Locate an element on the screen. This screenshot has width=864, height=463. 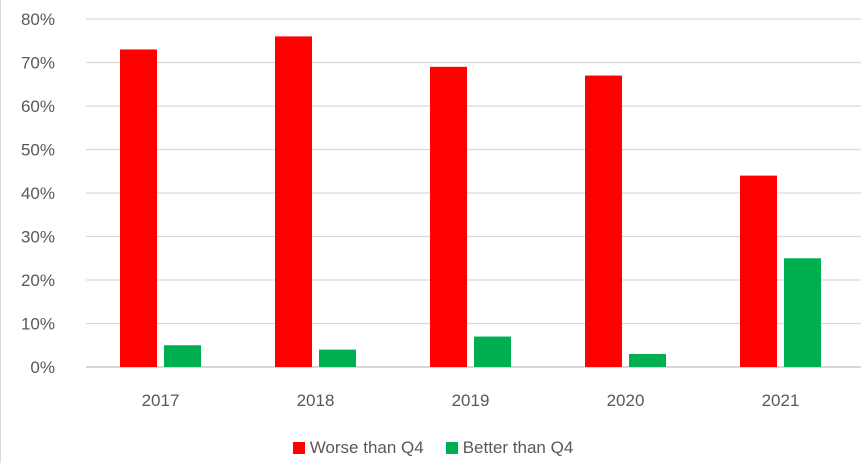
x-tick-label: 2019 is located at coordinates (471, 400).